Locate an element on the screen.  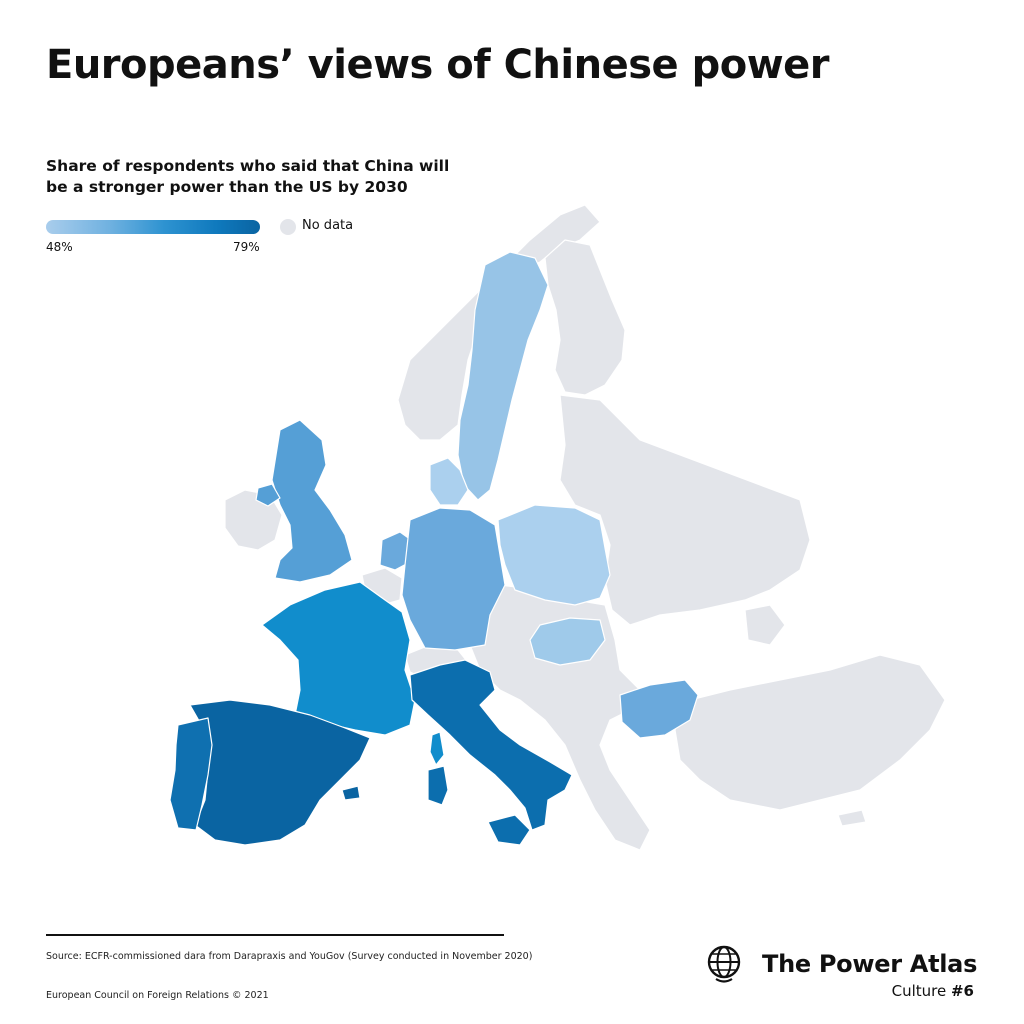
country-spain is located at coordinates (280, 772).